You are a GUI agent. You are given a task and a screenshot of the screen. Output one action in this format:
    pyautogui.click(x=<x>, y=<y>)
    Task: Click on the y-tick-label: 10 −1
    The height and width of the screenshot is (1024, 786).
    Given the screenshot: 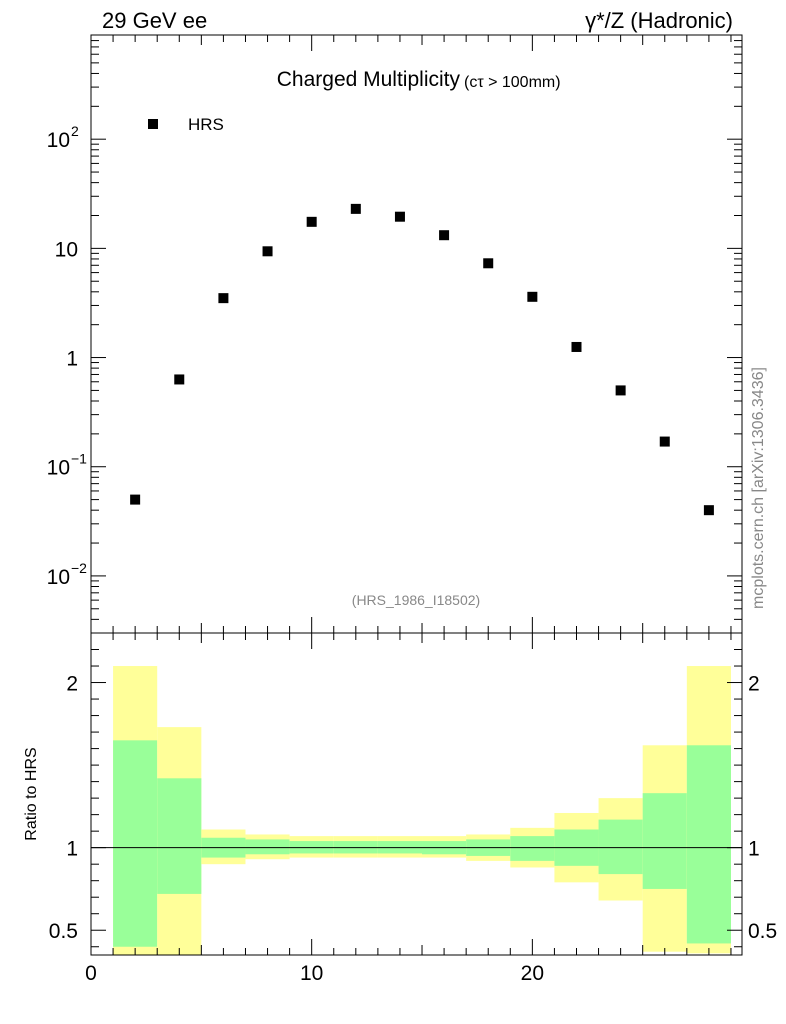 What is the action you would take?
    pyautogui.click(x=67, y=465)
    